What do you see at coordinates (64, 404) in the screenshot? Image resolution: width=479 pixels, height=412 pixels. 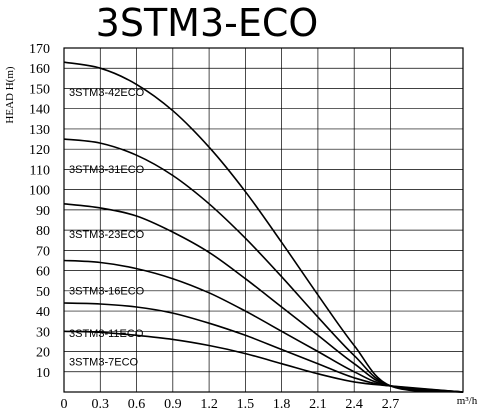 I see `x-tick-label-0: 0` at bounding box center [64, 404].